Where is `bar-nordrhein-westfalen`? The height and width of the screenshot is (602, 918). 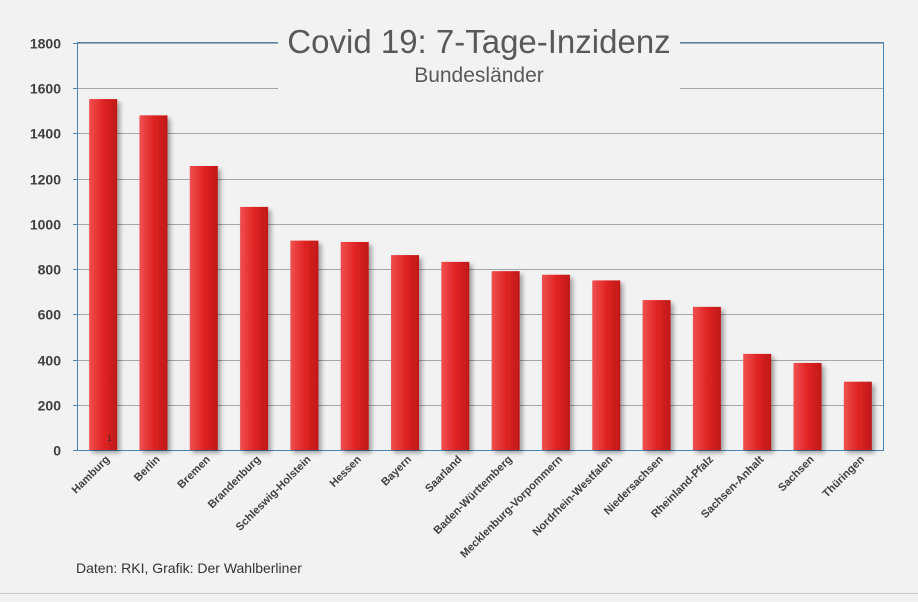 bar-nordrhein-westfalen is located at coordinates (606, 365).